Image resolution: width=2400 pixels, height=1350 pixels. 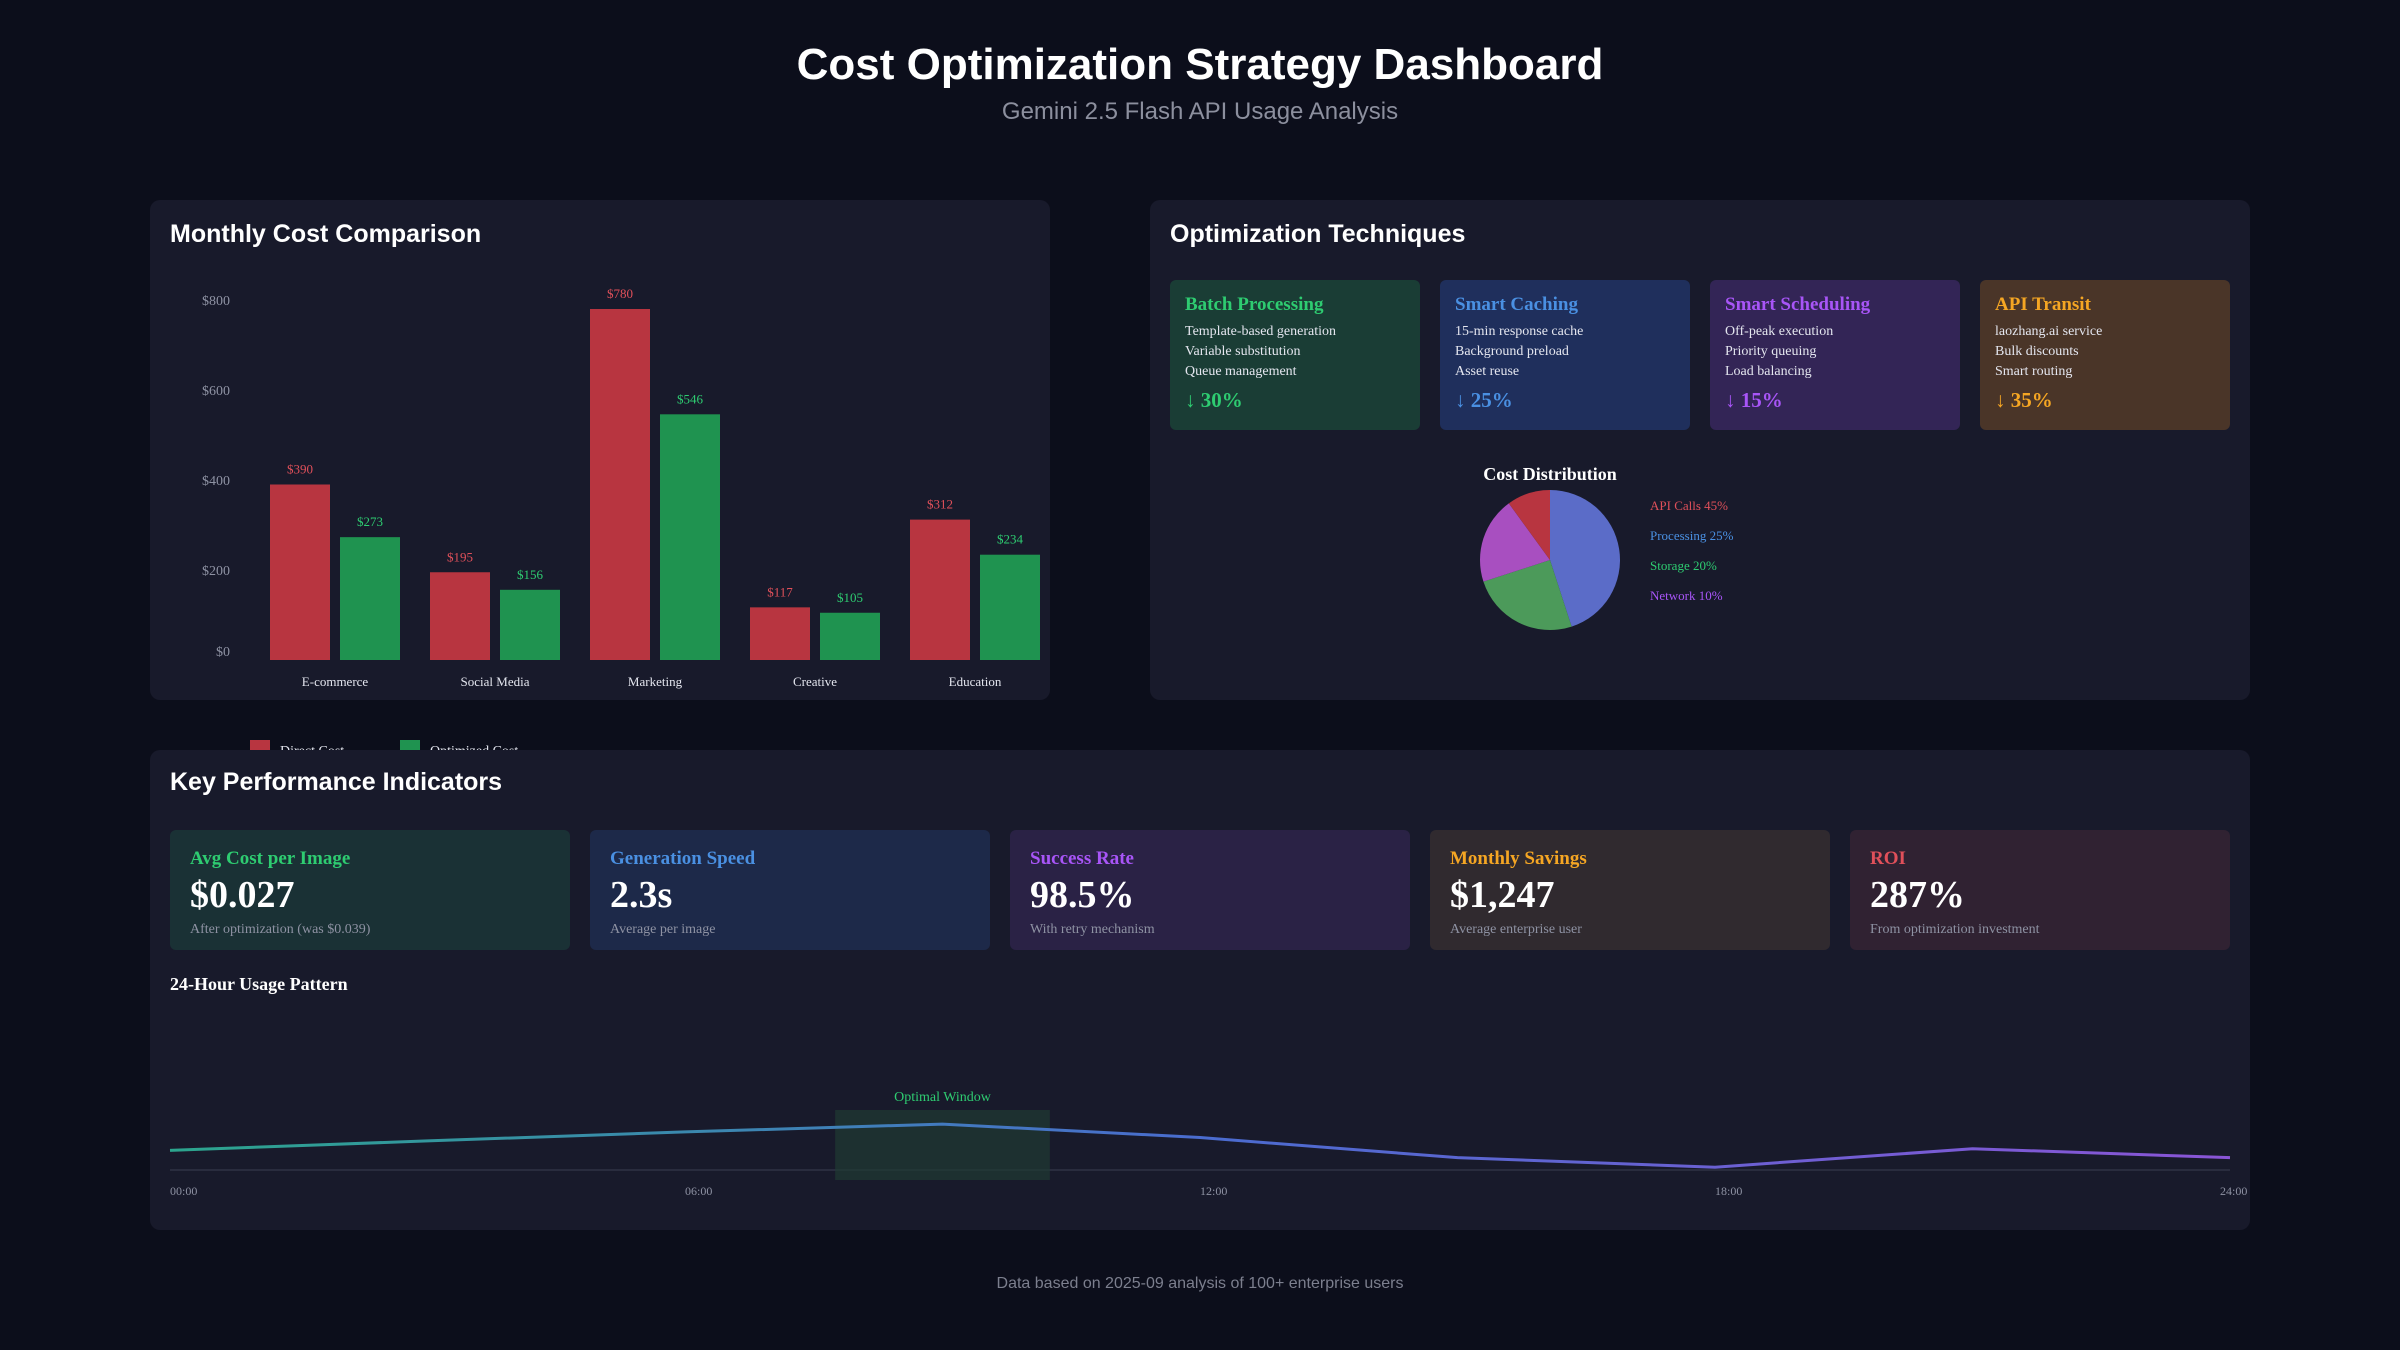 What do you see at coordinates (1213, 1191) in the screenshot?
I see `x-tick-label: 12:00` at bounding box center [1213, 1191].